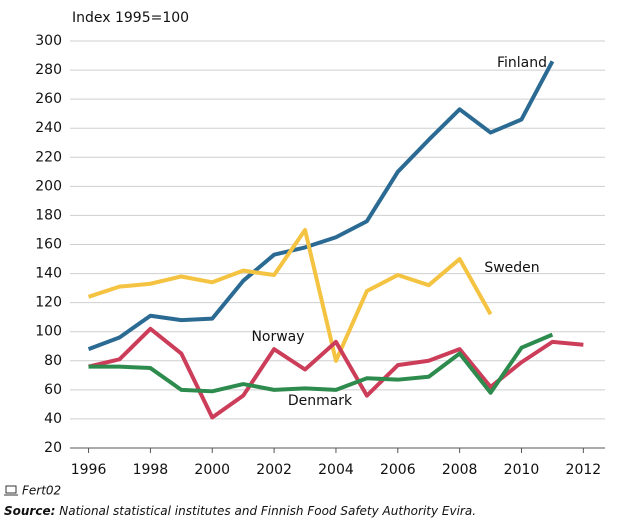 Image resolution: width=632 pixels, height=526 pixels. Describe the element at coordinates (53, 361) in the screenshot. I see `y-tick-label: 80` at that location.